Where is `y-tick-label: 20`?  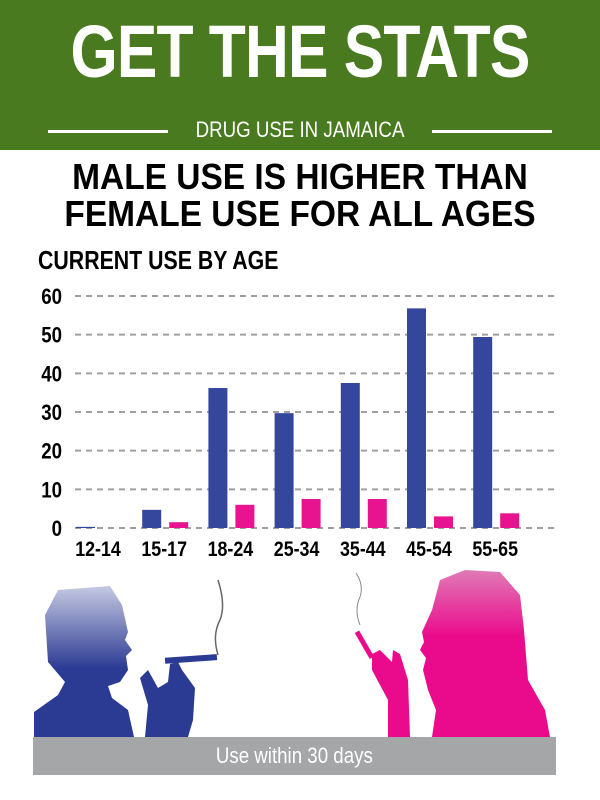
y-tick-label: 20 is located at coordinates (51, 452).